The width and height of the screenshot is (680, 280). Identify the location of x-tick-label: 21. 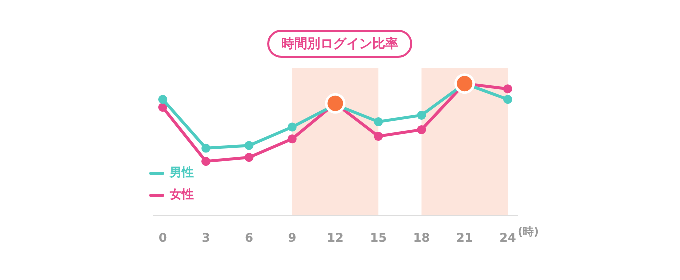
(465, 237).